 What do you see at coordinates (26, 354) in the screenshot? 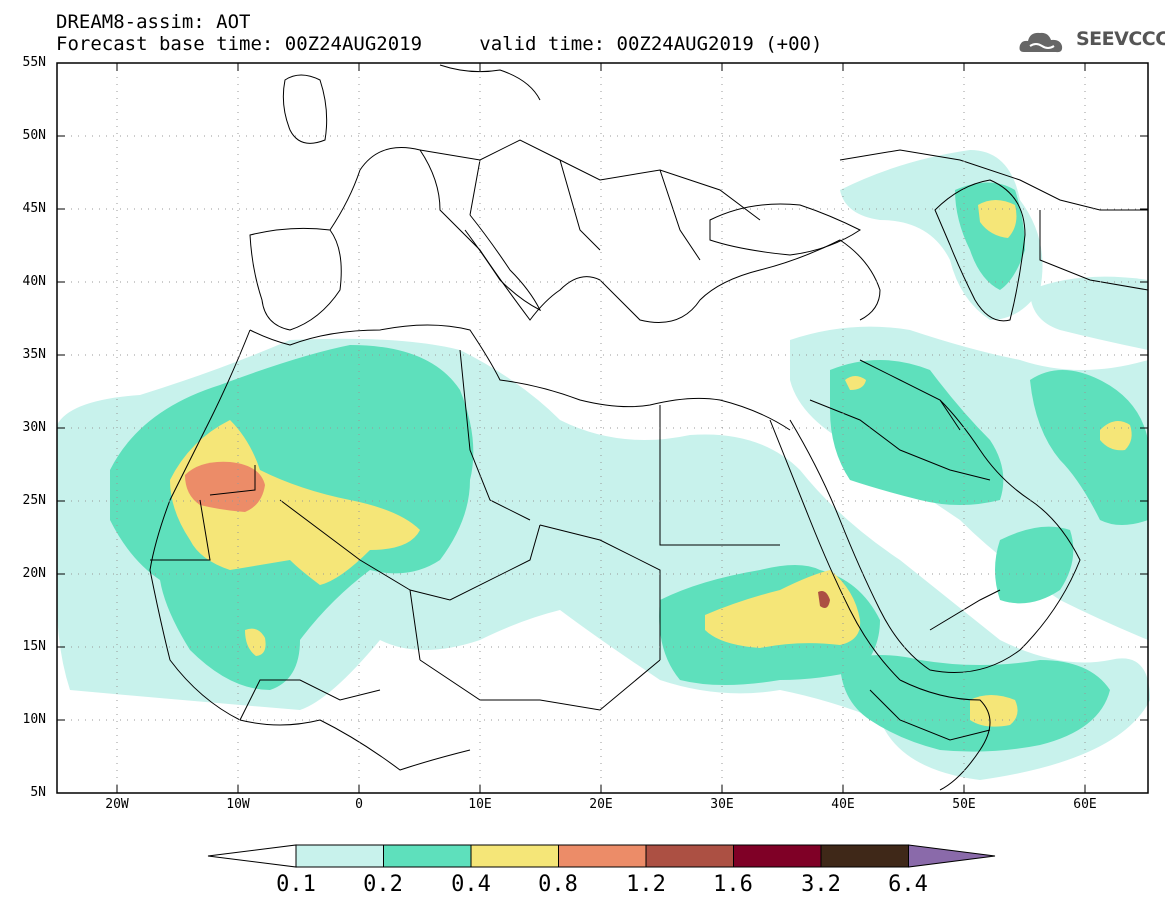
I see `lat-label-35n: 35N` at bounding box center [26, 354].